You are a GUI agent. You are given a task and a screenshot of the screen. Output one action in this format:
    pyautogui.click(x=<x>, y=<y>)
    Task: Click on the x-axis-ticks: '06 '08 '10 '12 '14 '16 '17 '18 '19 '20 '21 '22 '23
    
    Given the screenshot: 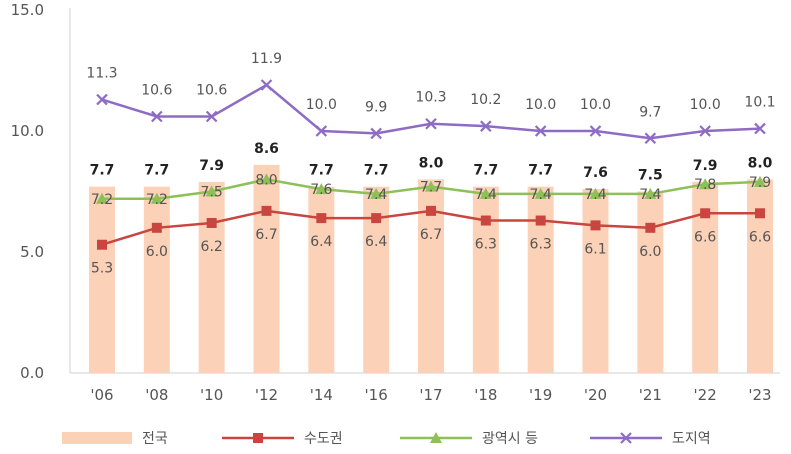 What is the action you would take?
    pyautogui.click(x=430, y=395)
    